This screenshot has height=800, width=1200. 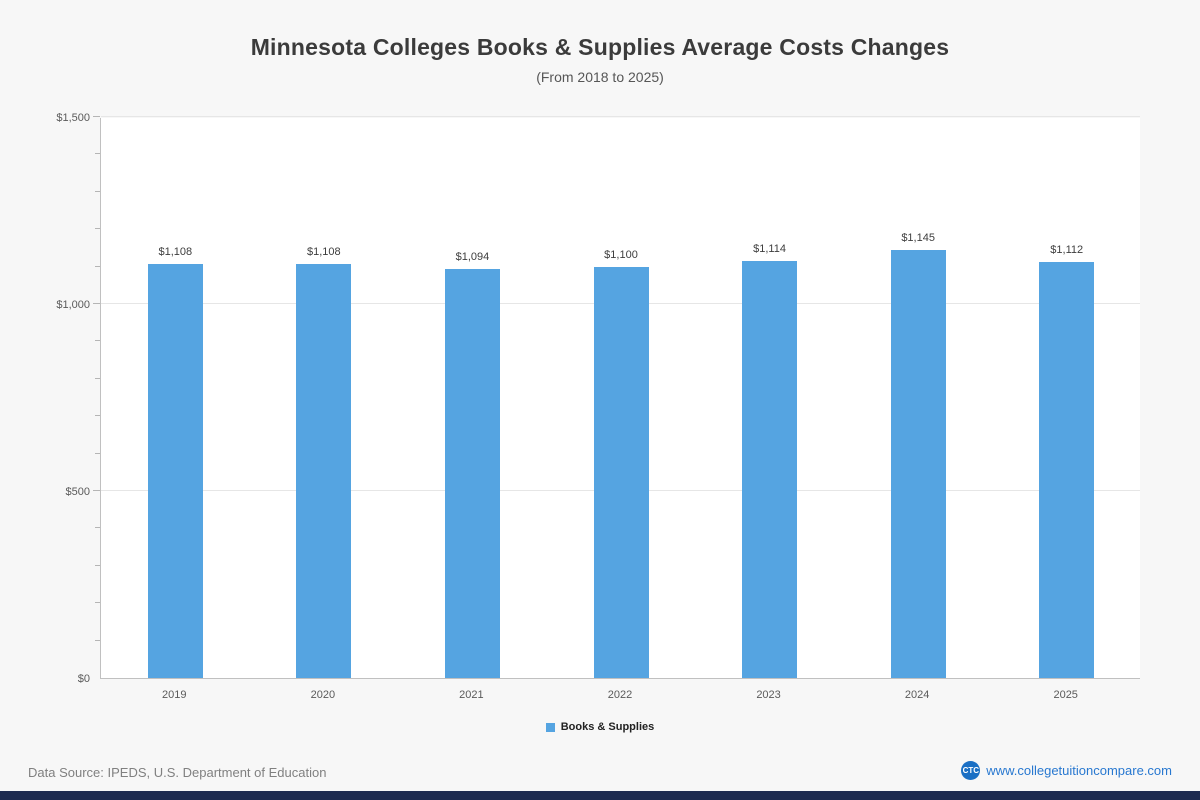 I want to click on bar-value-label: $1,145, so click(x=918, y=237).